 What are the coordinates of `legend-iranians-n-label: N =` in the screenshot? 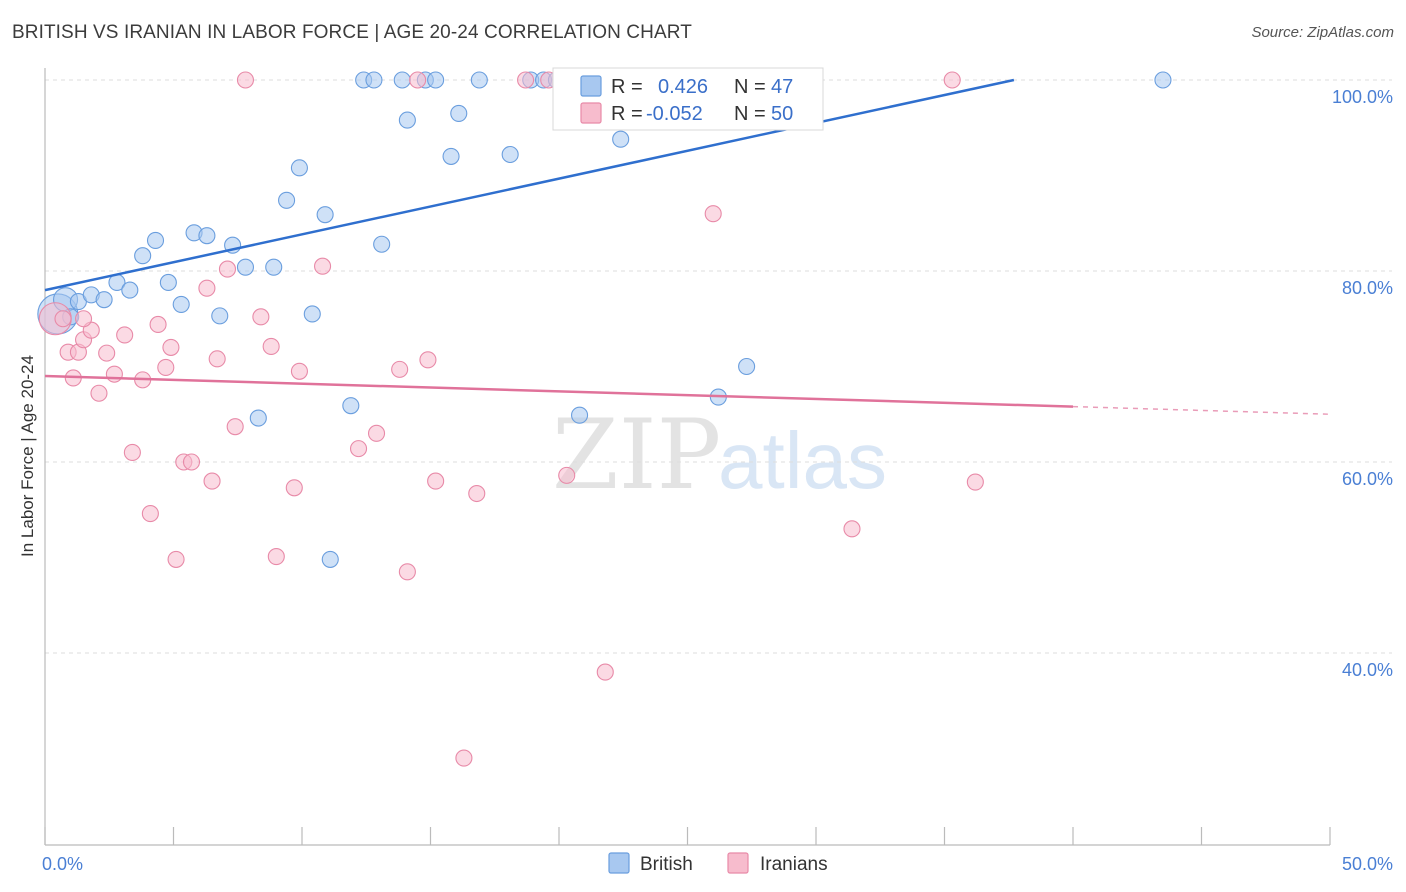 It's located at (750, 114).